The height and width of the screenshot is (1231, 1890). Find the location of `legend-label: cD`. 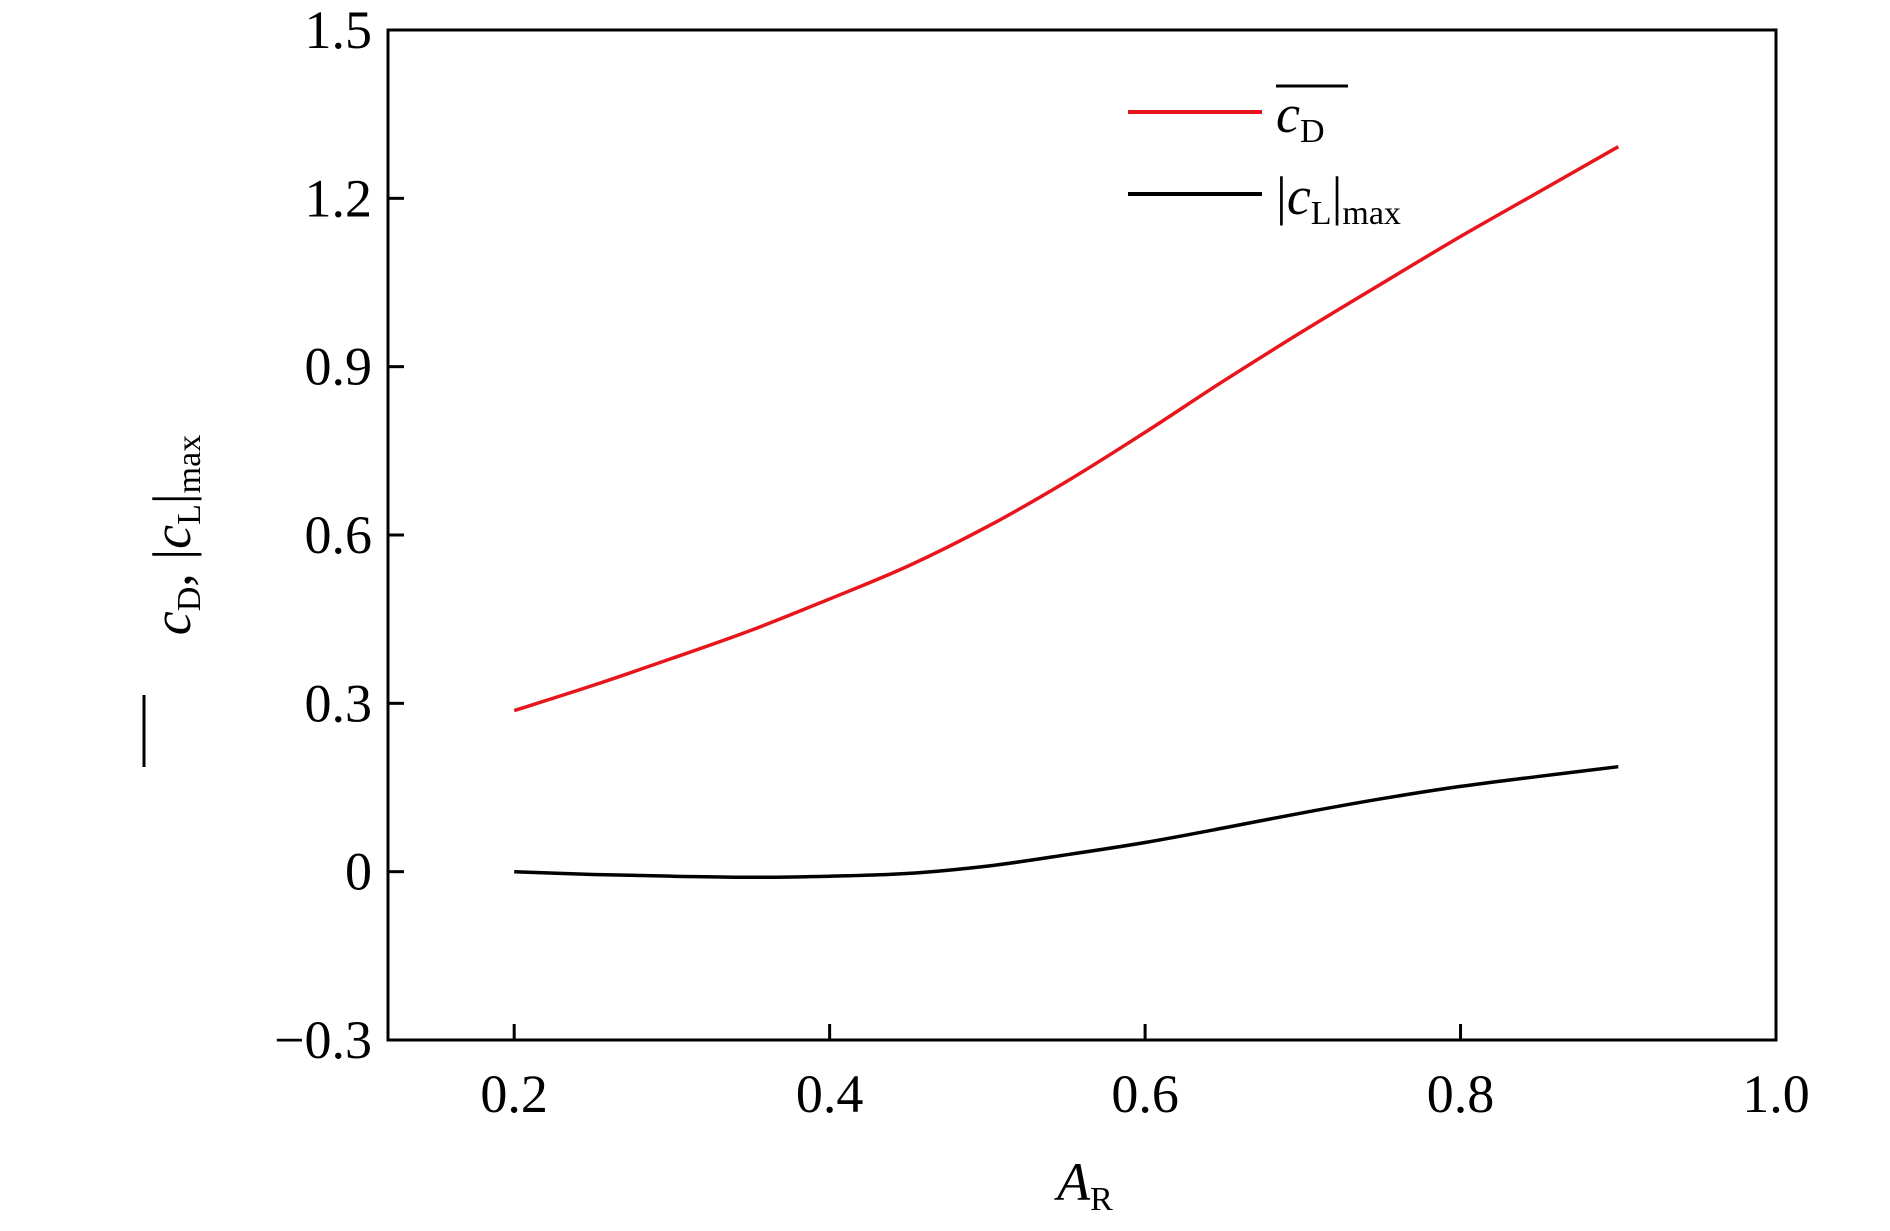

legend-label: cD is located at coordinates (1300, 117).